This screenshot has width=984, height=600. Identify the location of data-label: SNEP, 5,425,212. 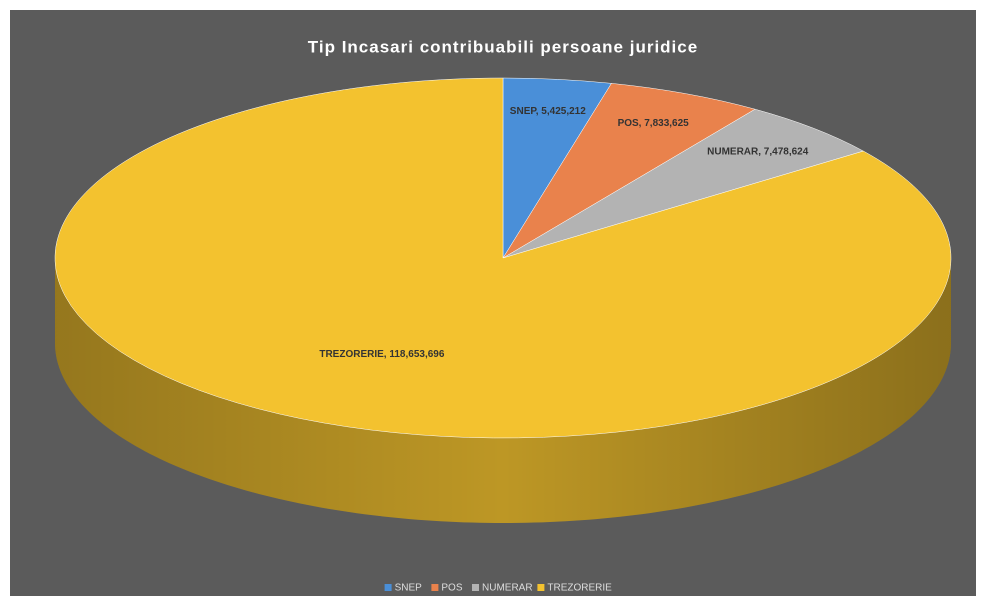
(548, 111).